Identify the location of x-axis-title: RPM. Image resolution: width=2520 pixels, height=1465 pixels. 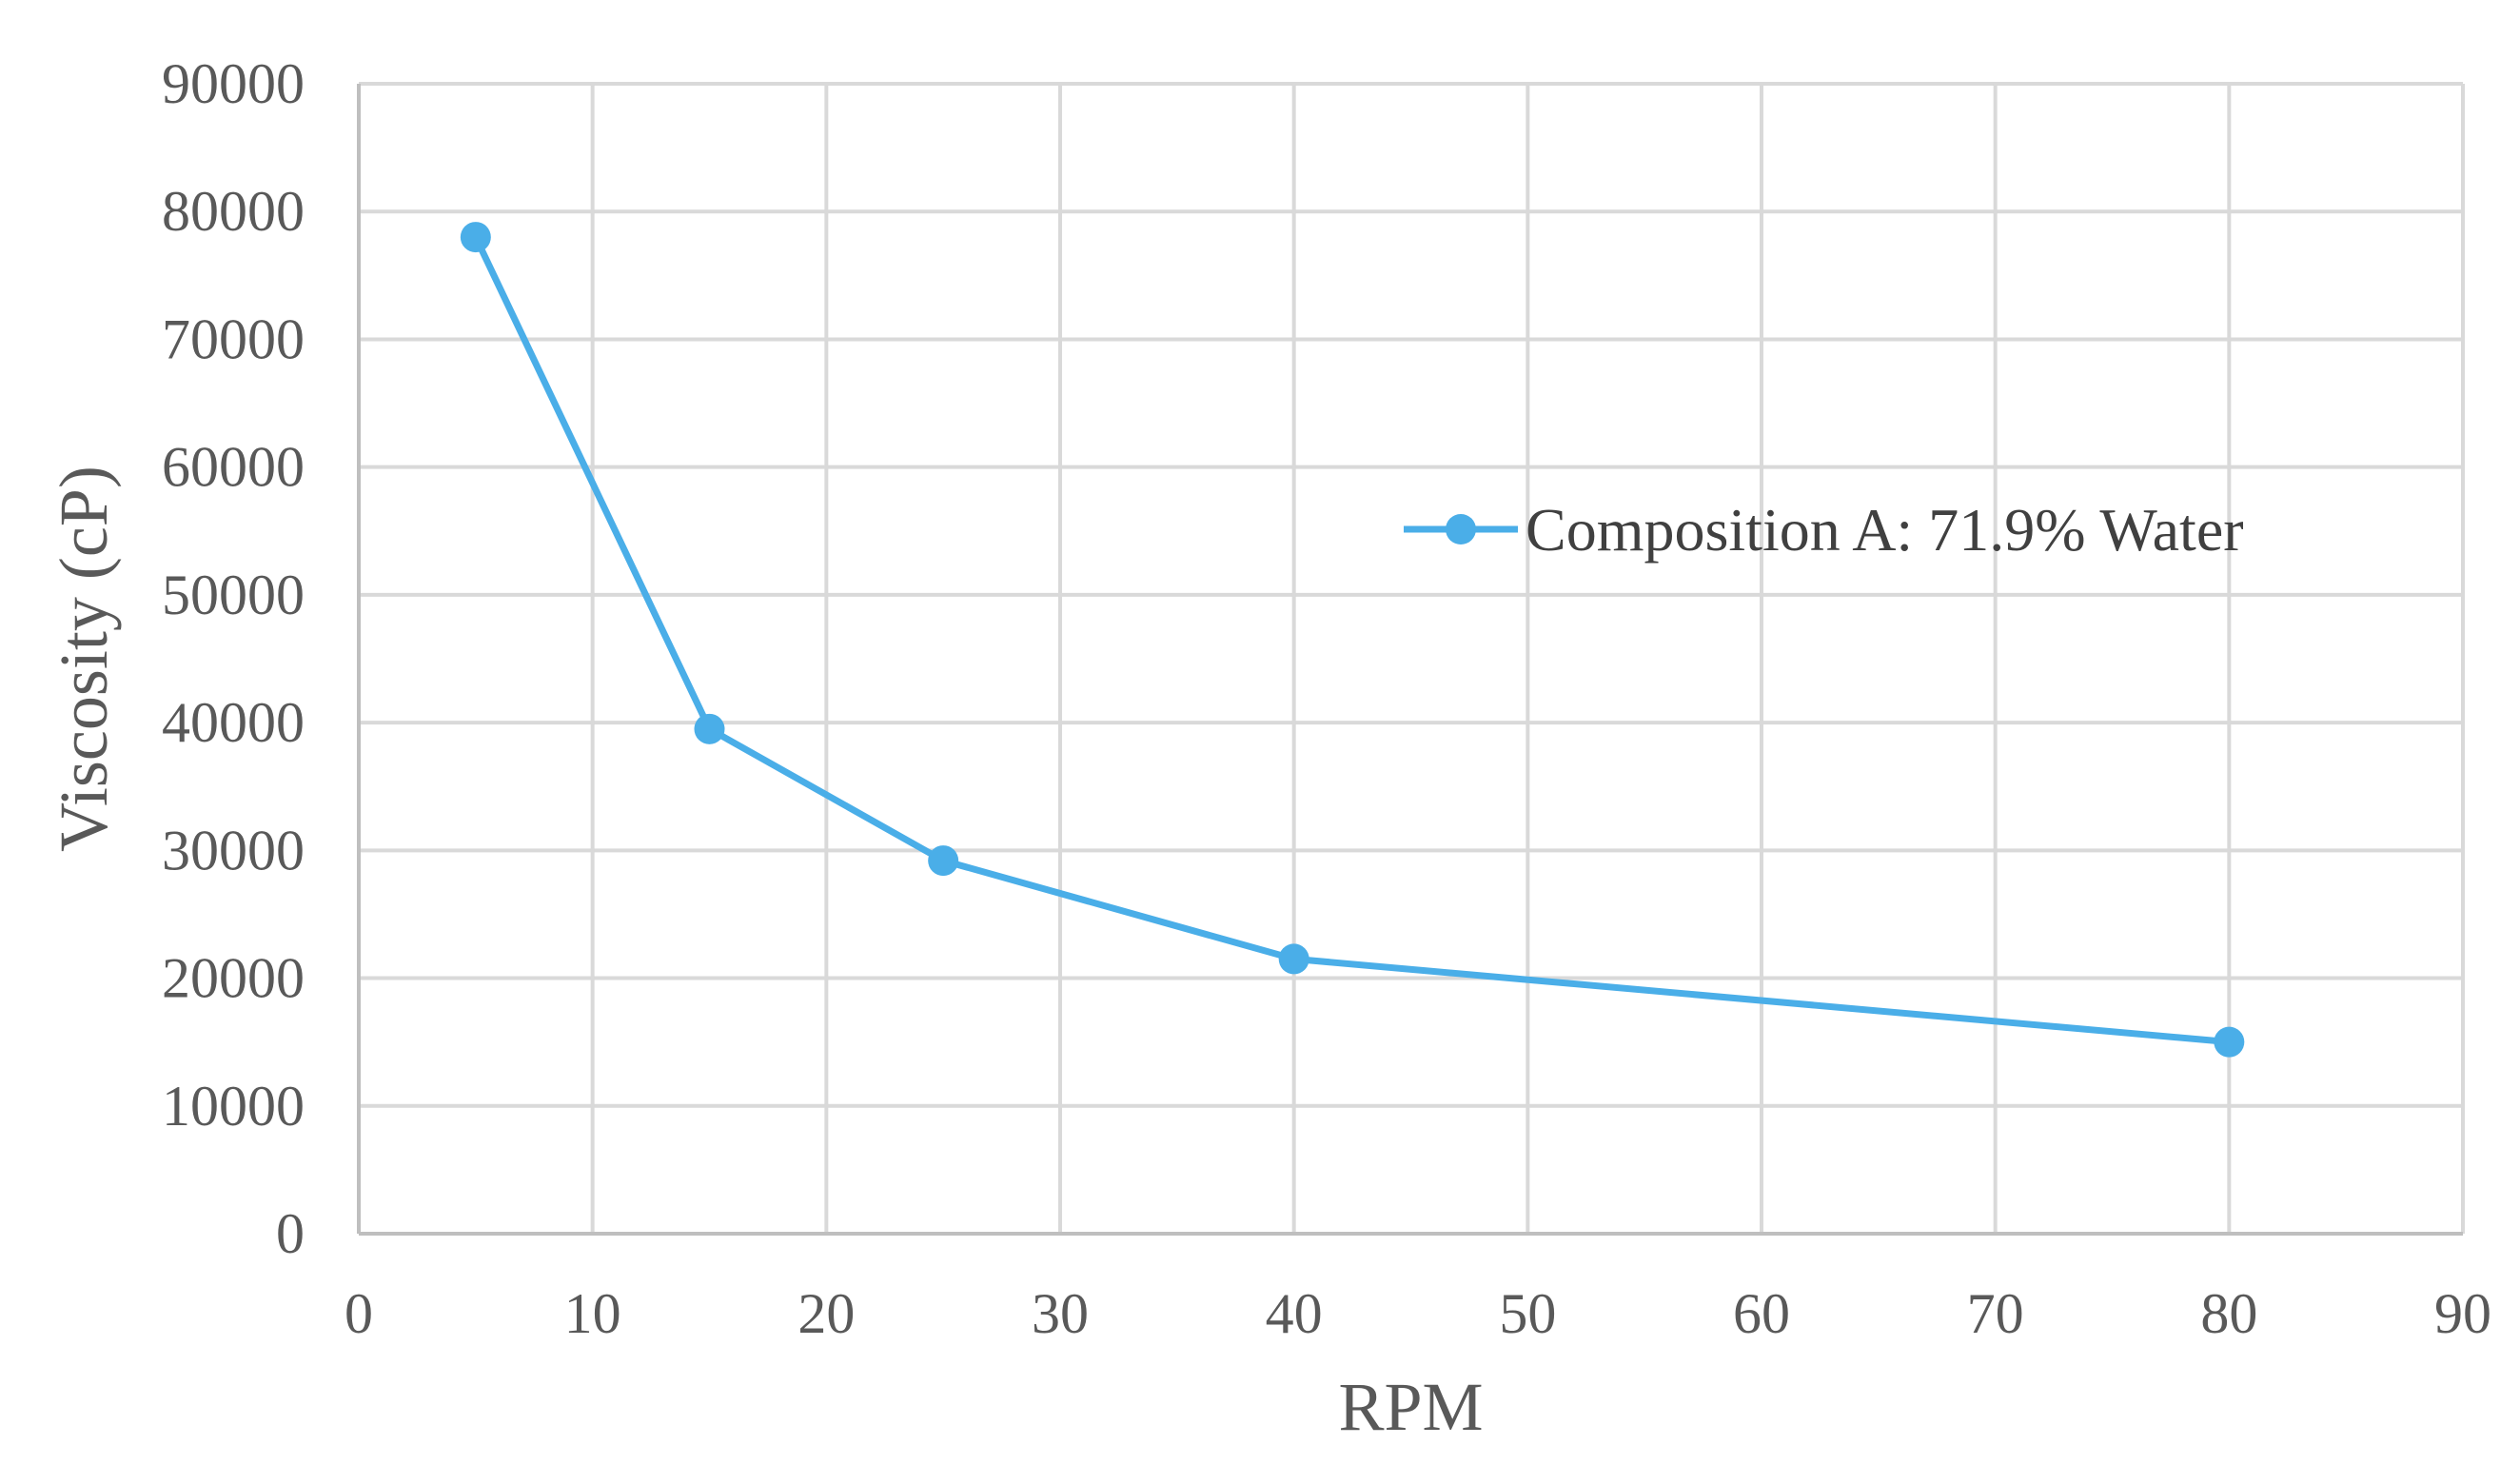
(1410, 1407).